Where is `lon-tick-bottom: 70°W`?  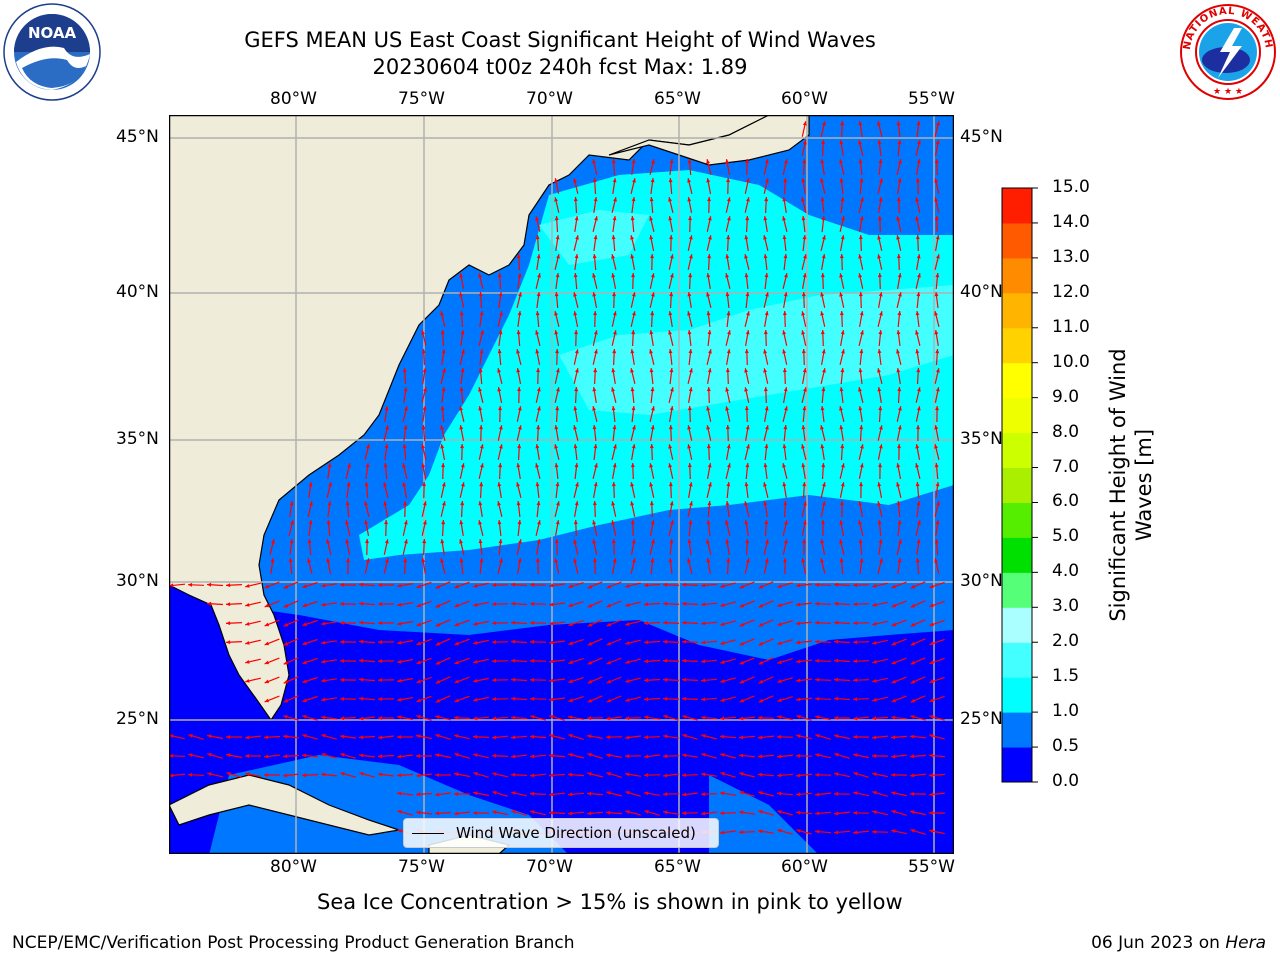 lon-tick-bottom: 70°W is located at coordinates (549, 867).